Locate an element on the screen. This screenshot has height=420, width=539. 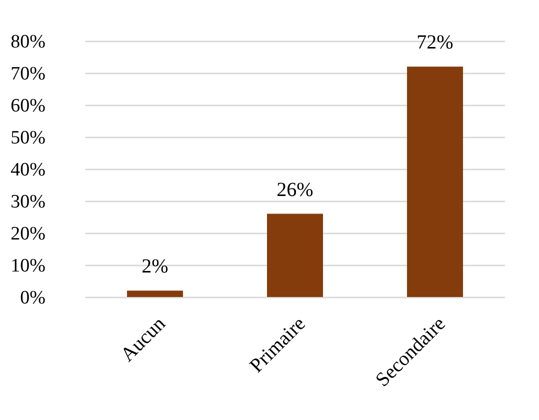
y-tick-label: 50% is located at coordinates (28, 138).